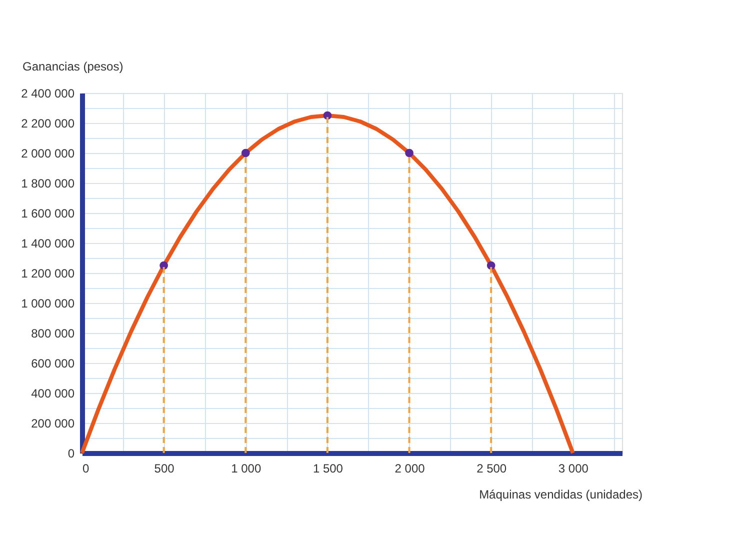 The image size is (729, 553). What do you see at coordinates (53, 363) in the screenshot?
I see `y-tick-label: 600 000` at bounding box center [53, 363].